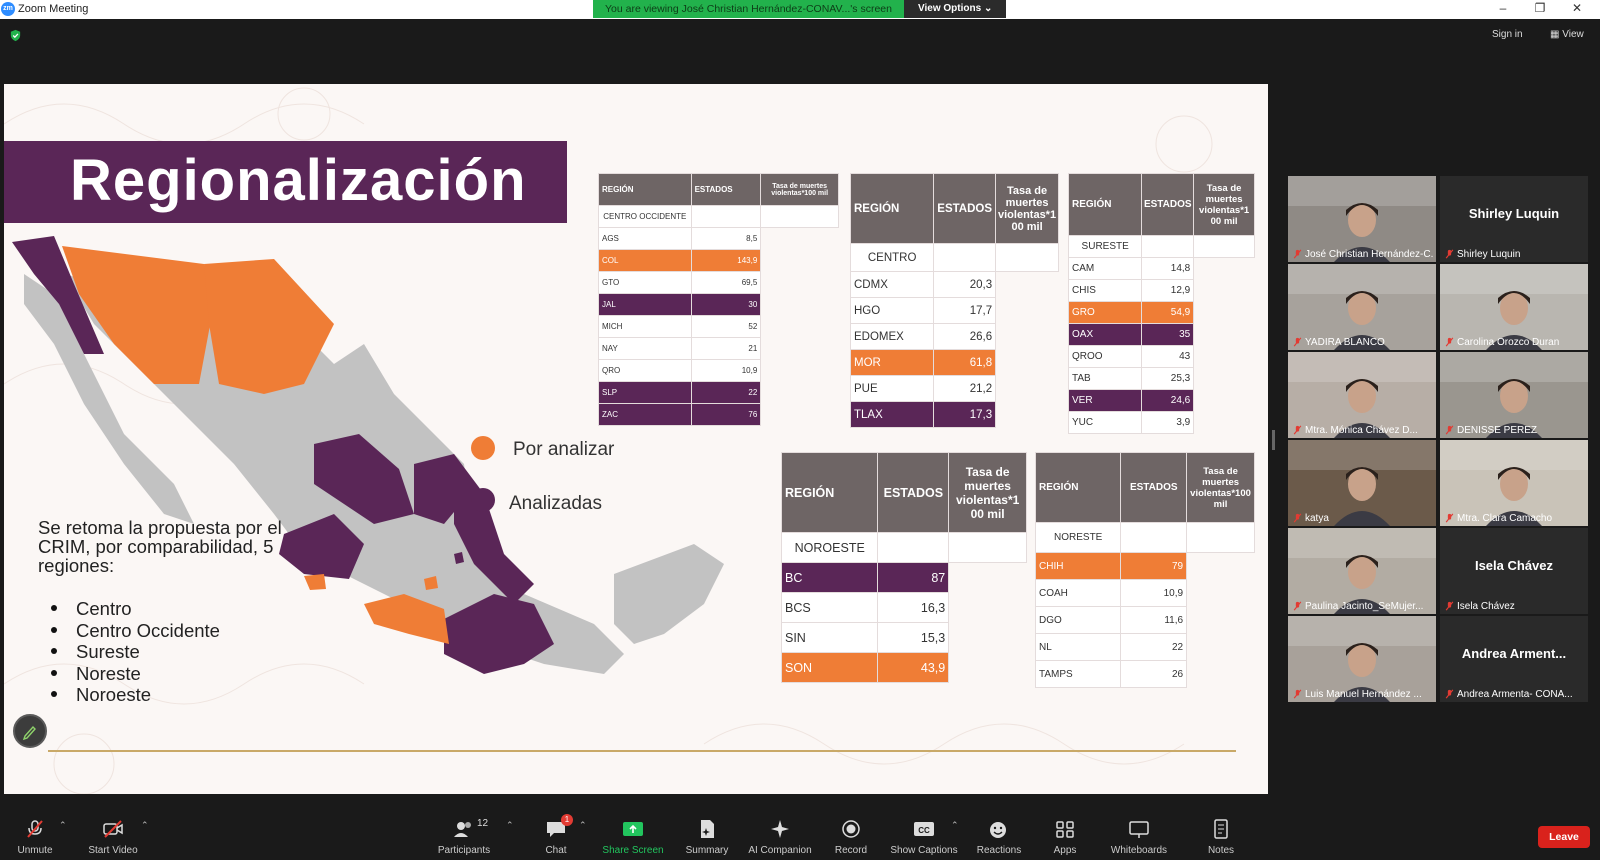 This screenshot has width=1600, height=860. Describe the element at coordinates (556, 836) in the screenshot. I see `chat-button: 1 Chat` at that location.